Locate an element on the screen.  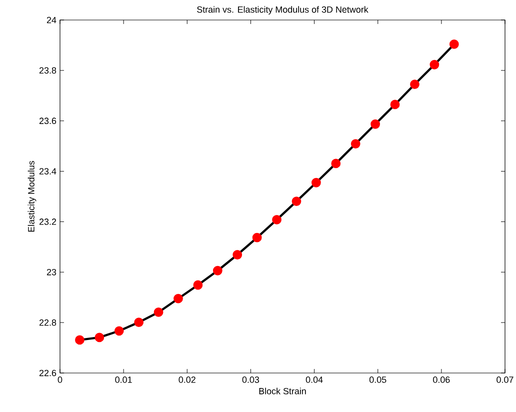
x-tick-label: 0.05 is located at coordinates (377, 379).